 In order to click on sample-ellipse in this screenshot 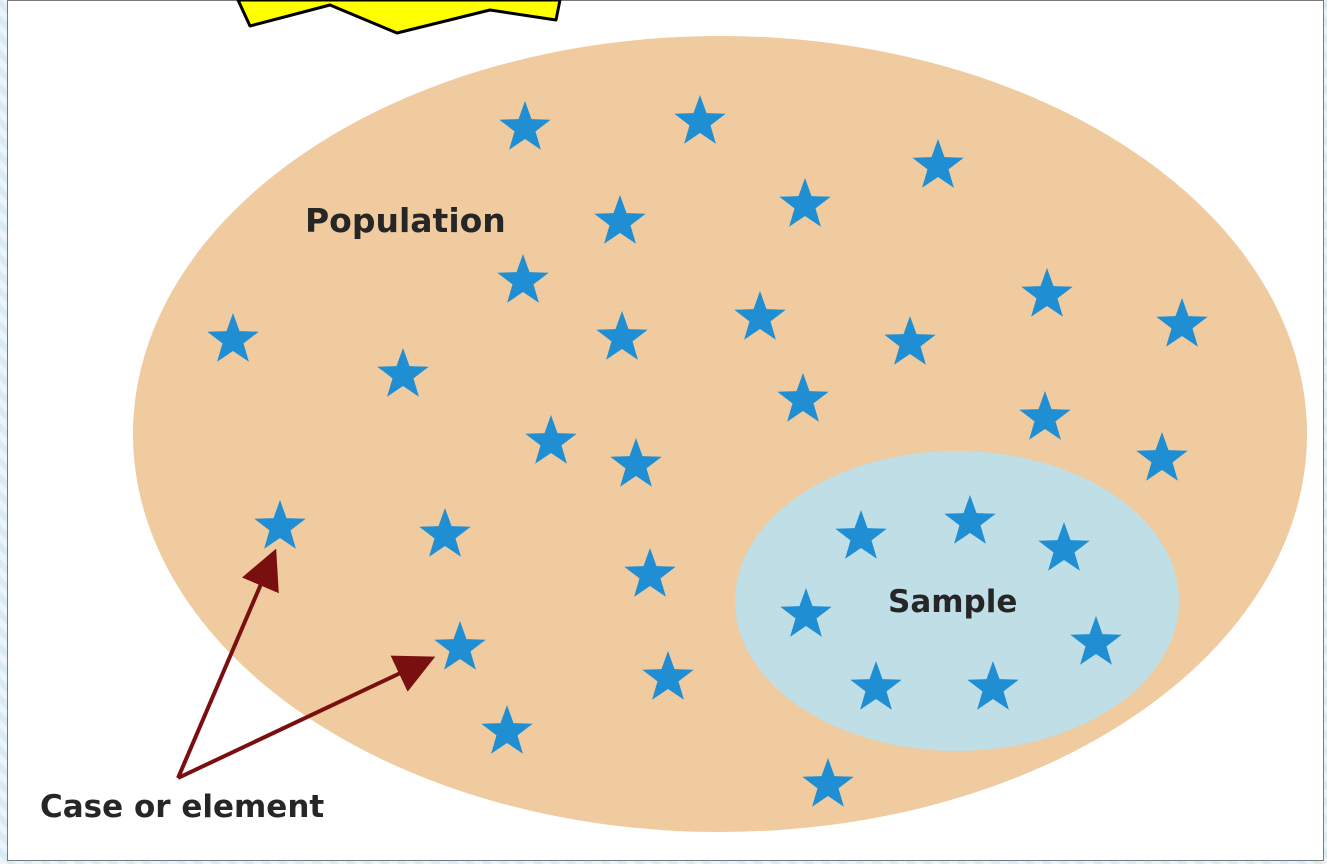, I will do `click(957, 601)`.